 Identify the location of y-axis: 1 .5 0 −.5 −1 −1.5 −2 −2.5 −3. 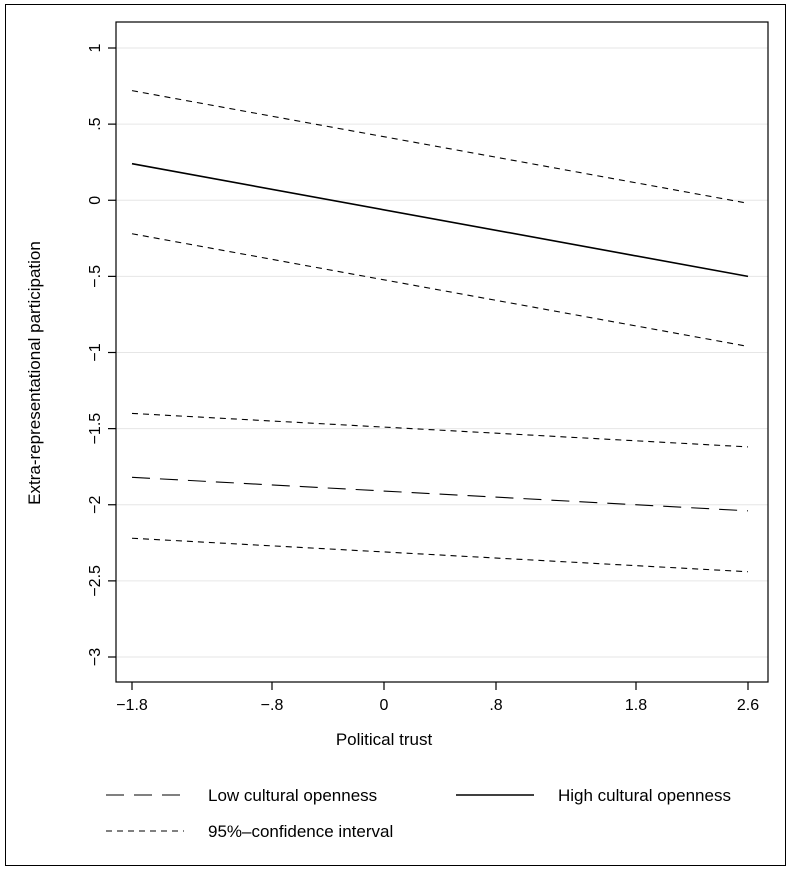
(101, 354).